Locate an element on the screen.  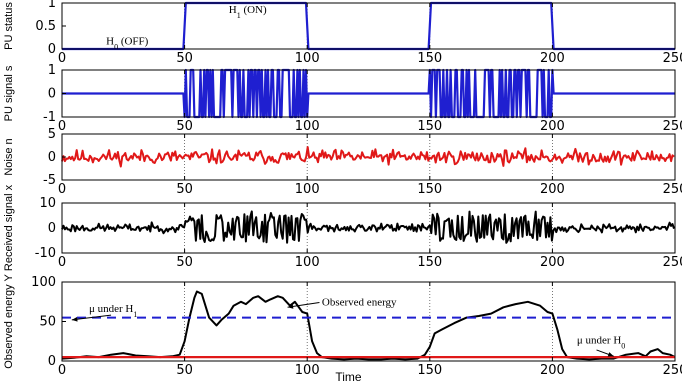
annotation-2: Observed energy is located at coordinates (359, 303).